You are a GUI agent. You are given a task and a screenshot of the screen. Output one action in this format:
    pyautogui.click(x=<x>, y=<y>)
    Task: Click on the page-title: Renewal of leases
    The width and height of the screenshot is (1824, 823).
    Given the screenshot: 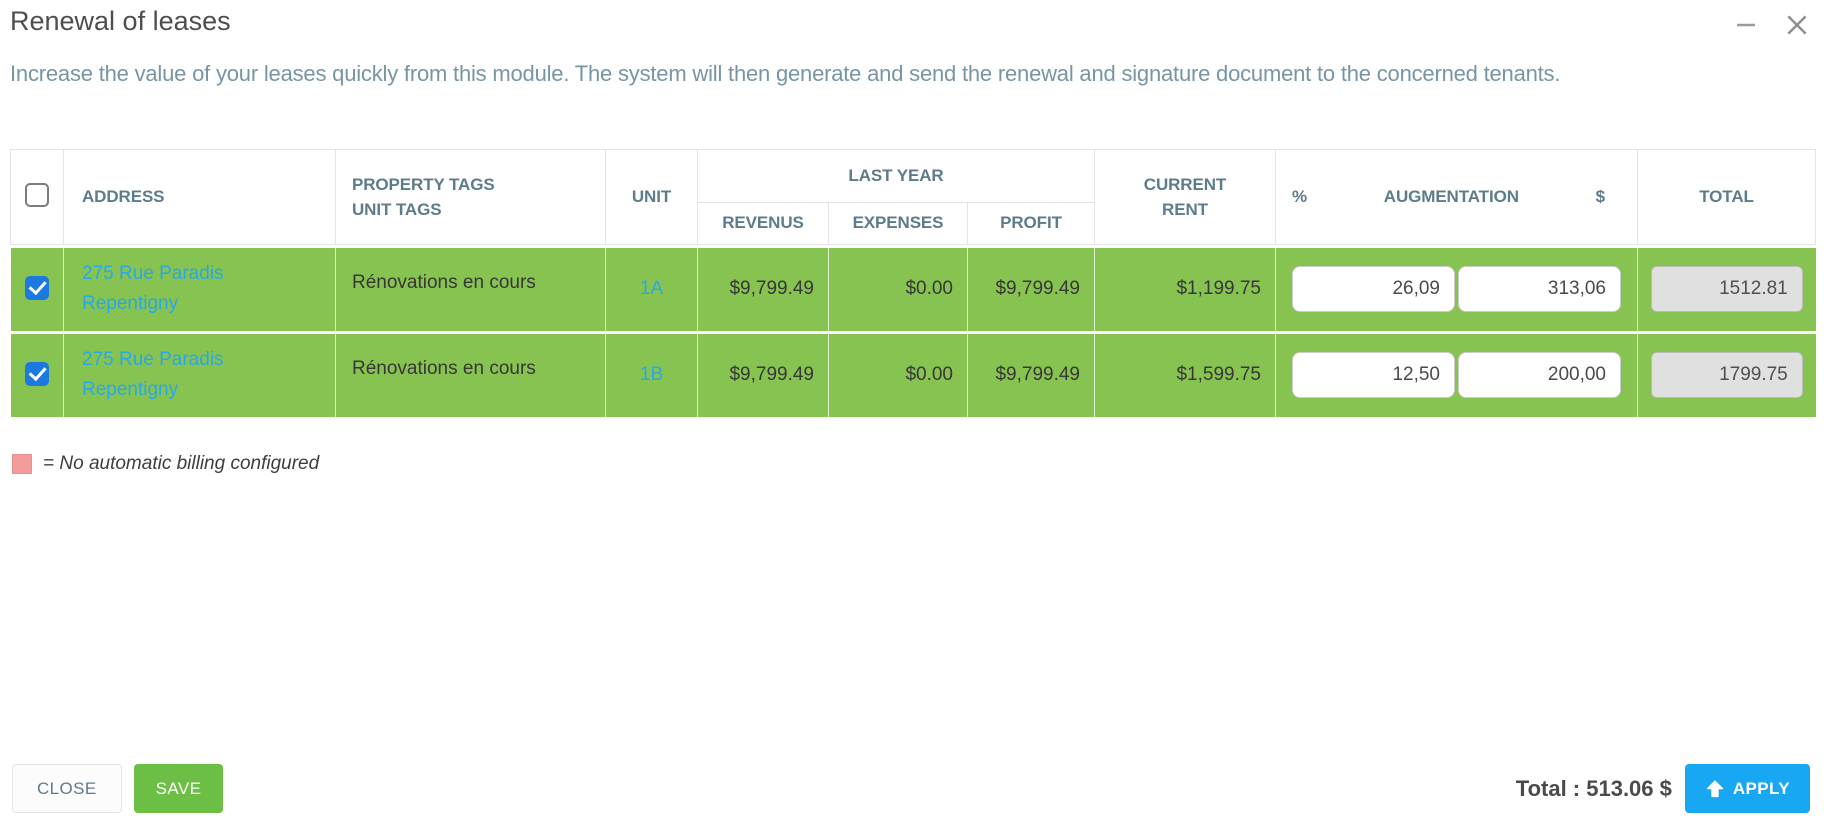 What is the action you would take?
    pyautogui.click(x=120, y=21)
    